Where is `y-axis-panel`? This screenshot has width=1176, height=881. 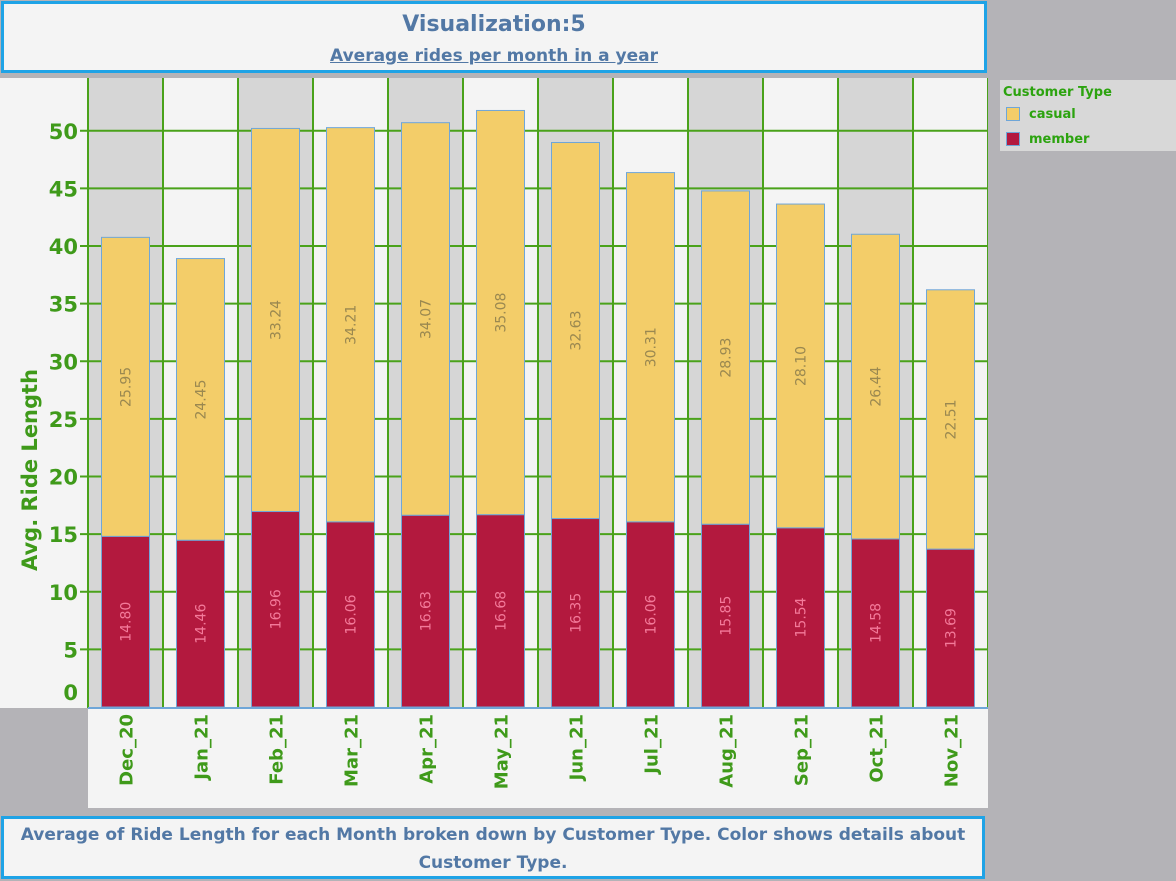
y-axis-panel is located at coordinates (44, 393).